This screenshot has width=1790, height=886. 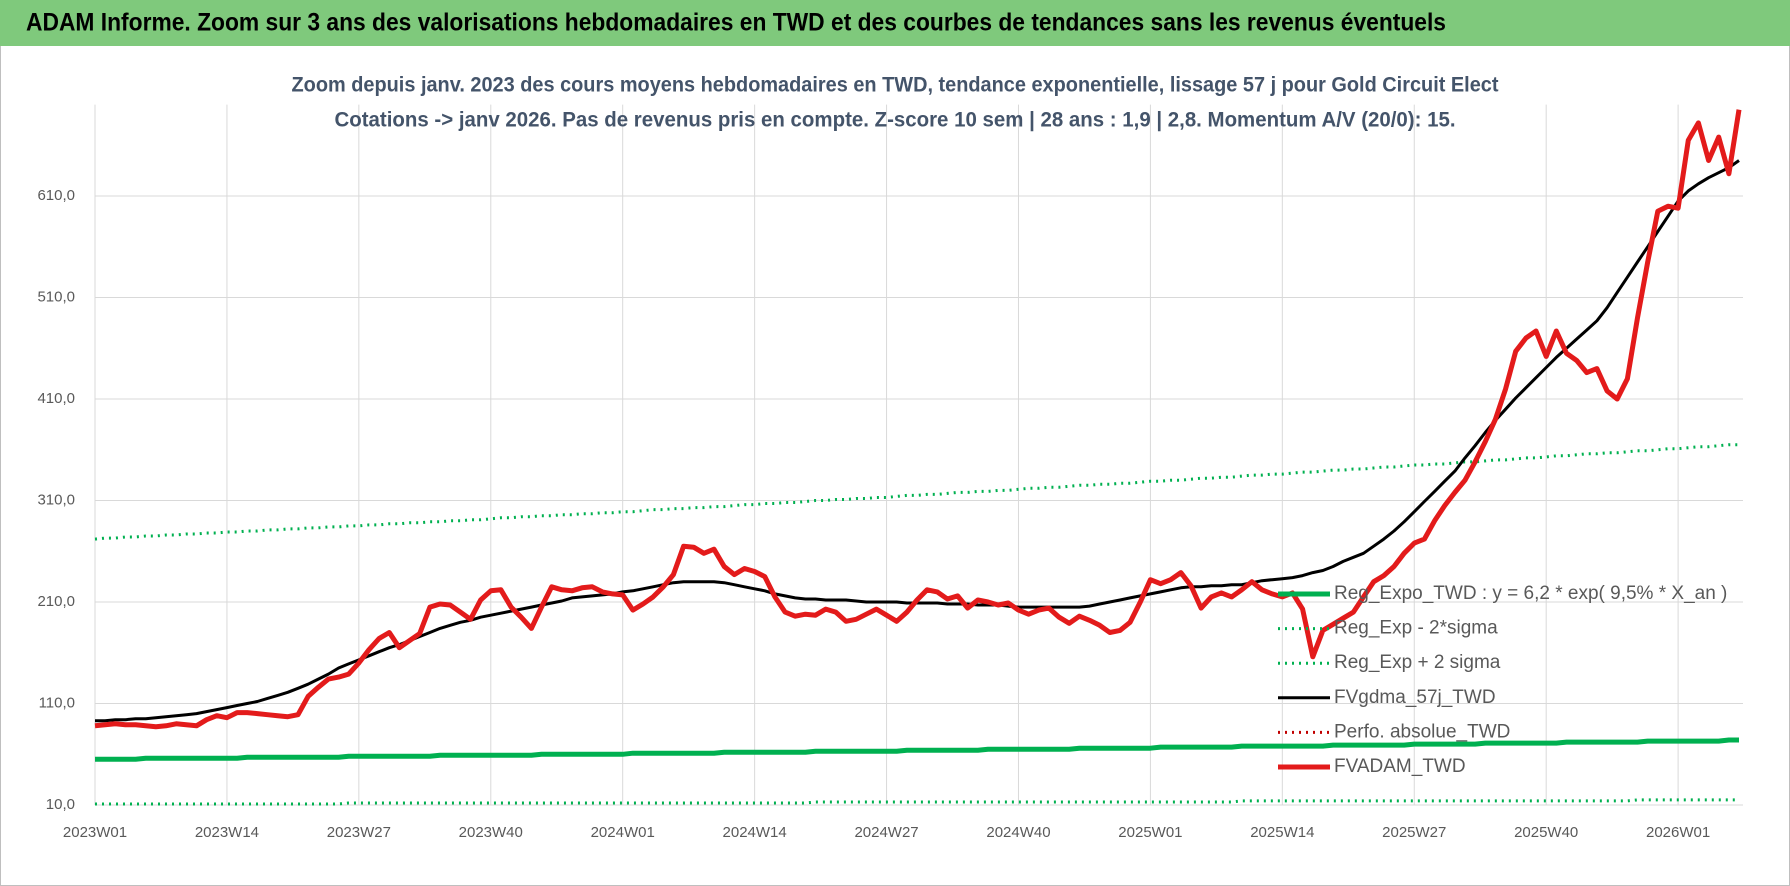 What do you see at coordinates (1678, 832) in the screenshot?
I see `x-tick-label: 2026W01` at bounding box center [1678, 832].